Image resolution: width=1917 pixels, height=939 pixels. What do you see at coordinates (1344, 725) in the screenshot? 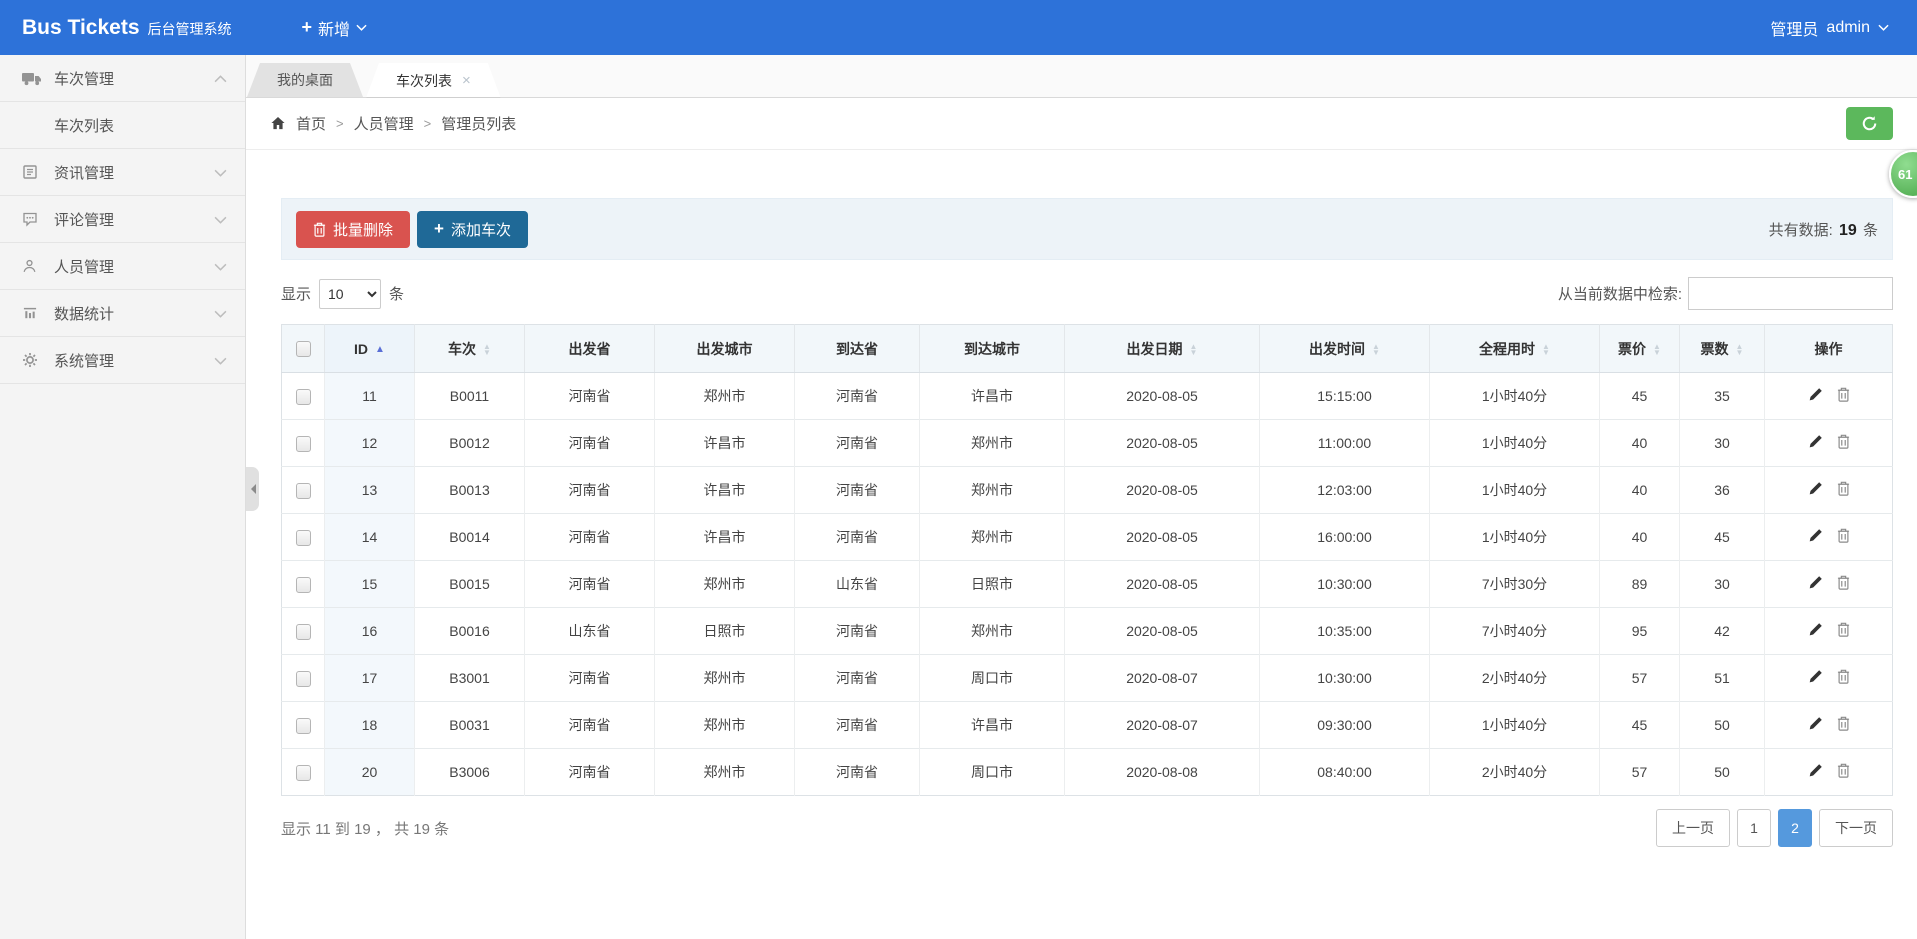
I see `cell: 09:30:00` at bounding box center [1344, 725].